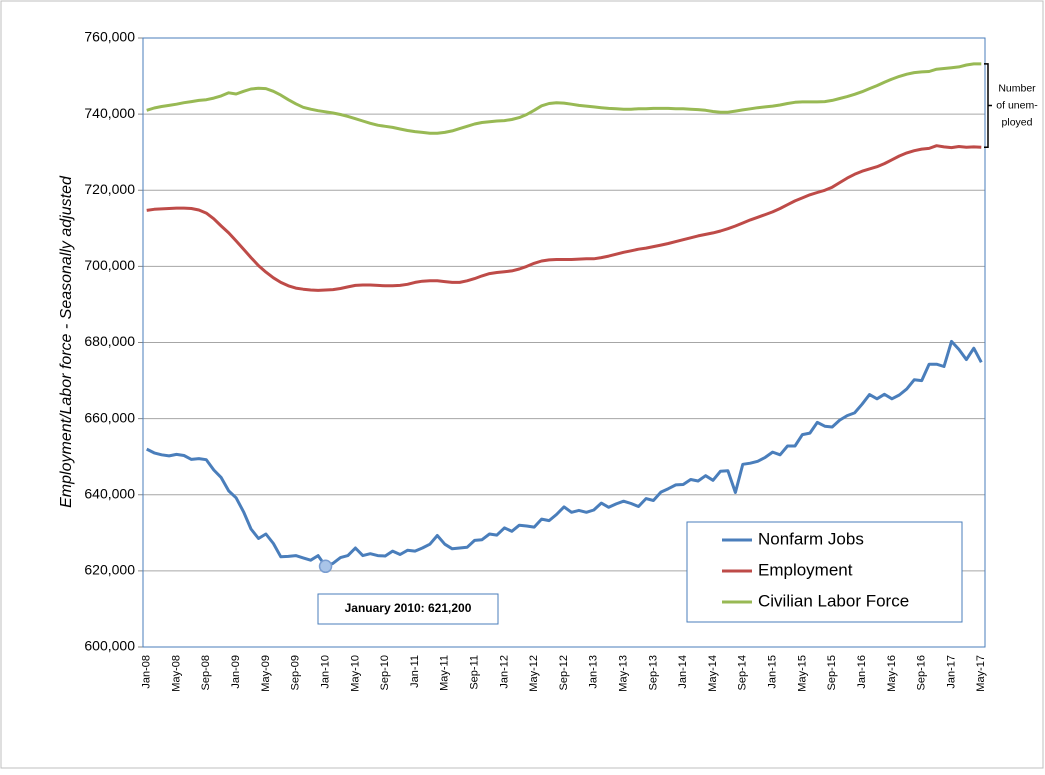 This screenshot has height=775, width=1045. What do you see at coordinates (713, 673) in the screenshot?
I see `x-tick-label: May-14` at bounding box center [713, 673].